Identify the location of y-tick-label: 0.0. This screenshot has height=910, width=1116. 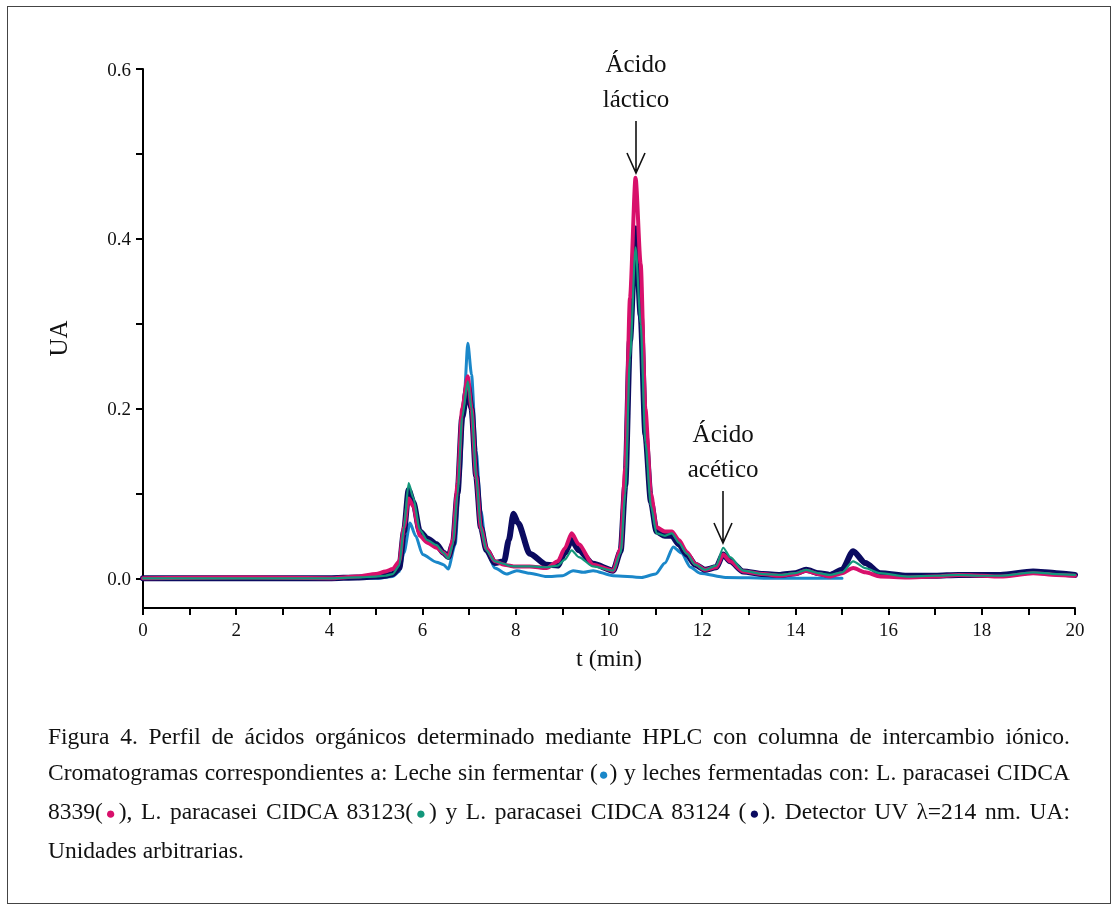
(119, 578).